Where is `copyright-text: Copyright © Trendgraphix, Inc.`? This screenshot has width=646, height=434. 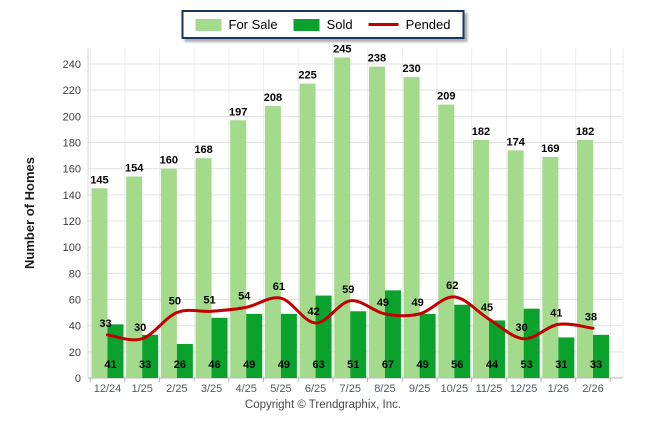
copyright-text: Copyright © Trendgraphix, Inc. is located at coordinates (323, 405).